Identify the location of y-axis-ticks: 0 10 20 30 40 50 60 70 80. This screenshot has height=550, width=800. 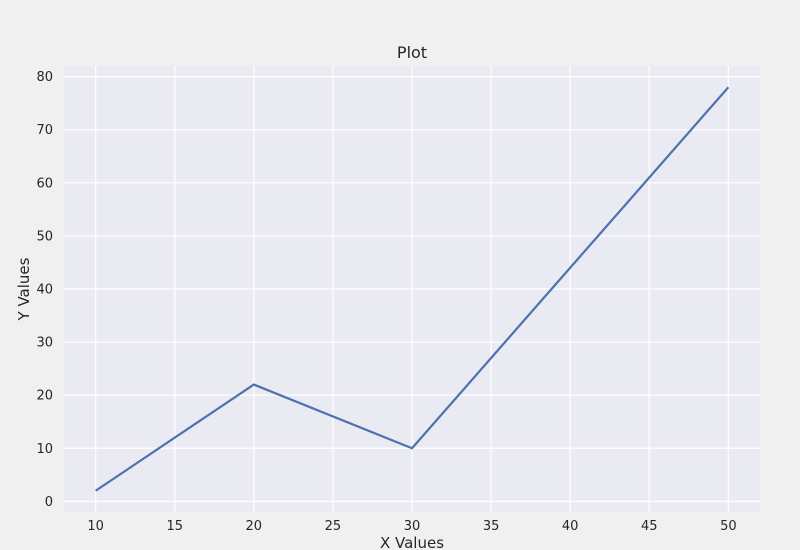
(44, 290).